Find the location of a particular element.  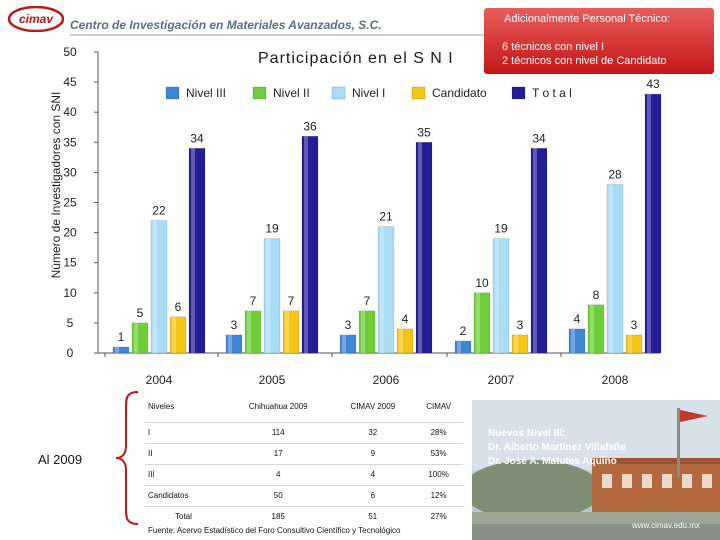

y-tick-label: 30 is located at coordinates (70, 172).